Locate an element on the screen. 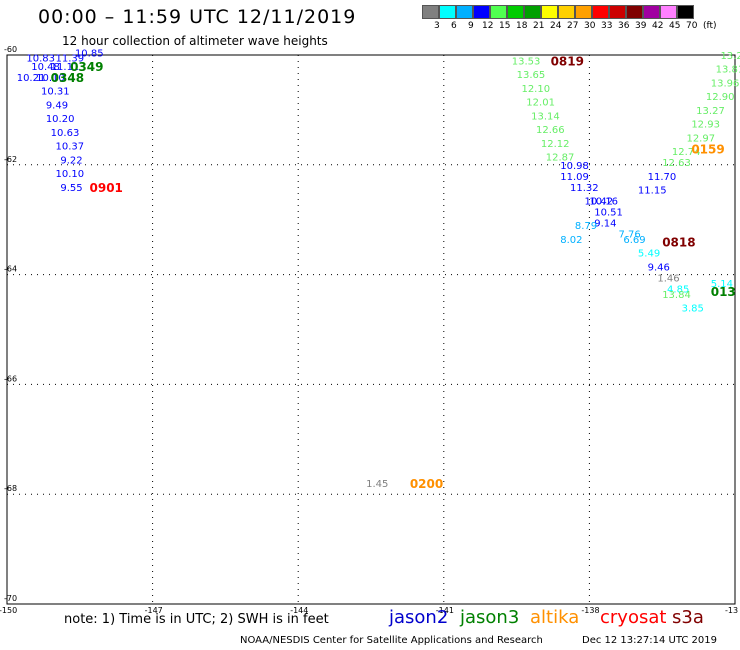 Image resolution: width=740 pixels, height=650 pixels. satellite-altika: altika is located at coordinates (555, 617).